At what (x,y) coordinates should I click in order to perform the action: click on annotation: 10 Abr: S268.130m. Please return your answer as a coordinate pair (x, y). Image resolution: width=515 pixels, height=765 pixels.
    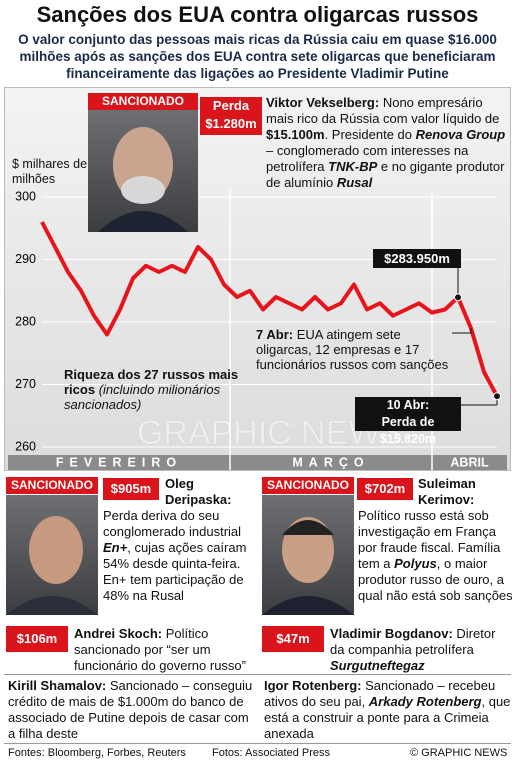
    Looking at the image, I should click on (408, 413).